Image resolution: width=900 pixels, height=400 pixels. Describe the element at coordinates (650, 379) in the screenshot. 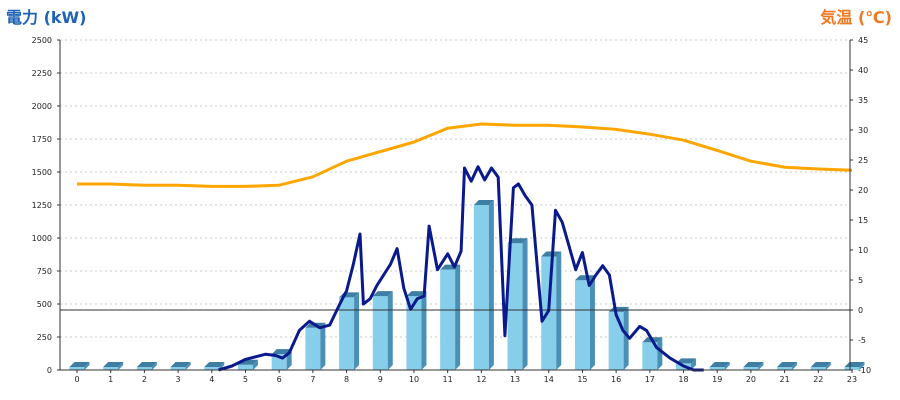

I see `x-tick-label: 17` at that location.